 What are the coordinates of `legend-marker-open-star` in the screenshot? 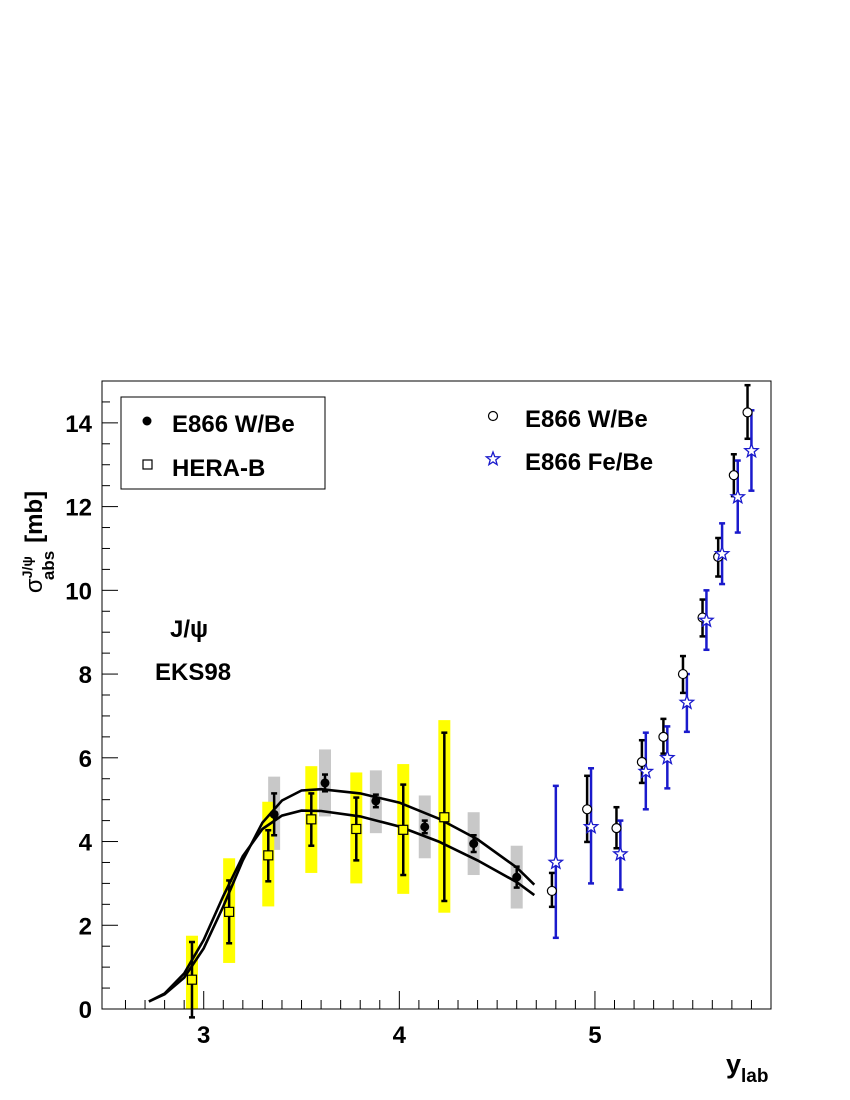 It's located at (493, 458).